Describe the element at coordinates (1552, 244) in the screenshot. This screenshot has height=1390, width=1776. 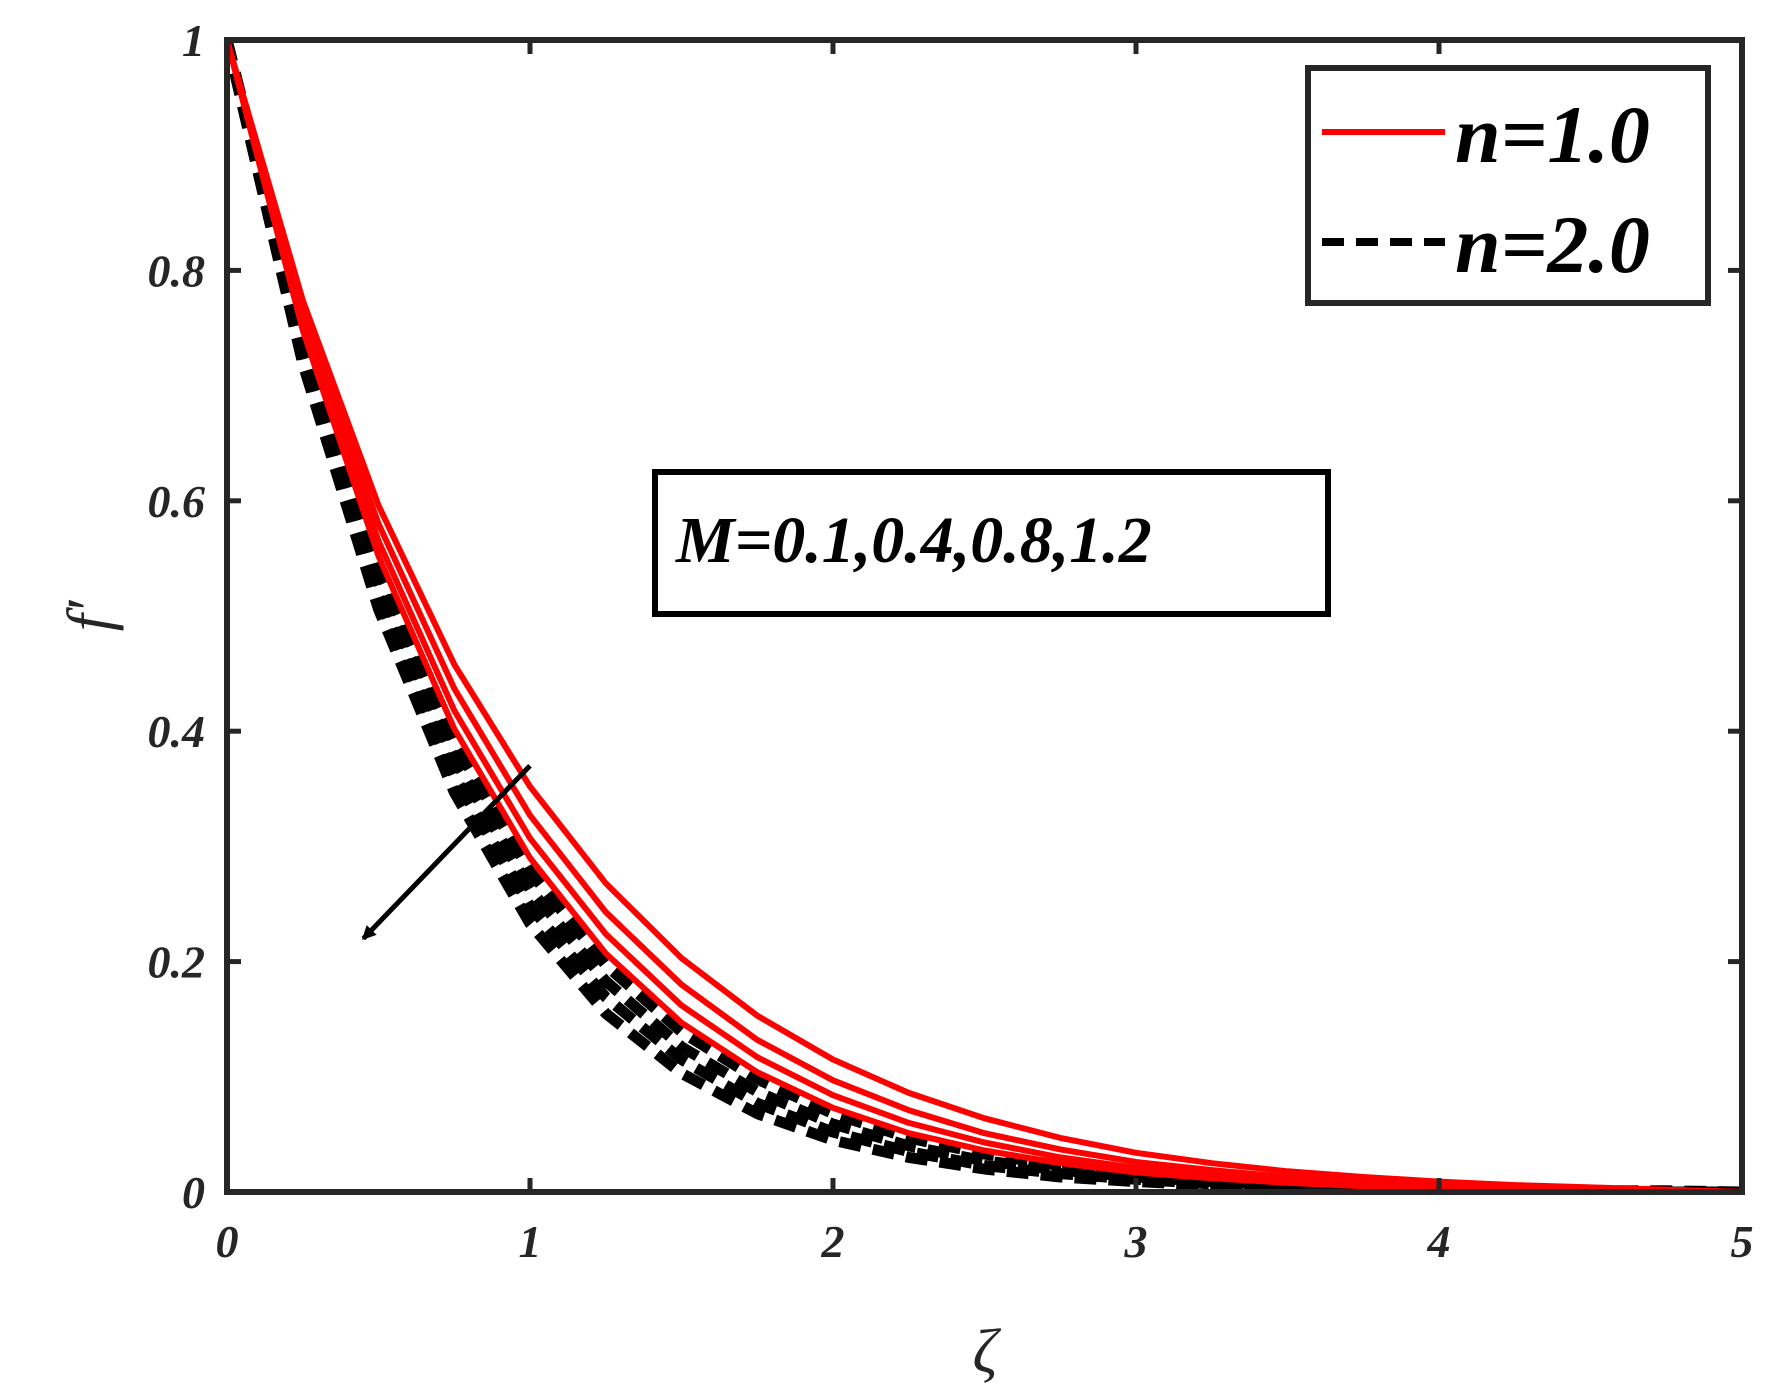
I see `legend-label-n2: n=2.0` at that location.